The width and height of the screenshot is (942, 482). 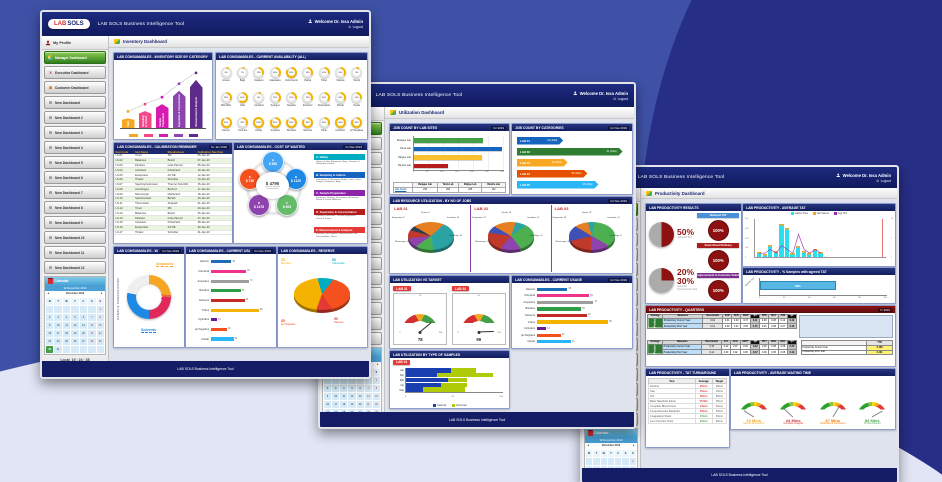 I want to click on new-dashboard-icon: ⚙, so click(x=50, y=252).